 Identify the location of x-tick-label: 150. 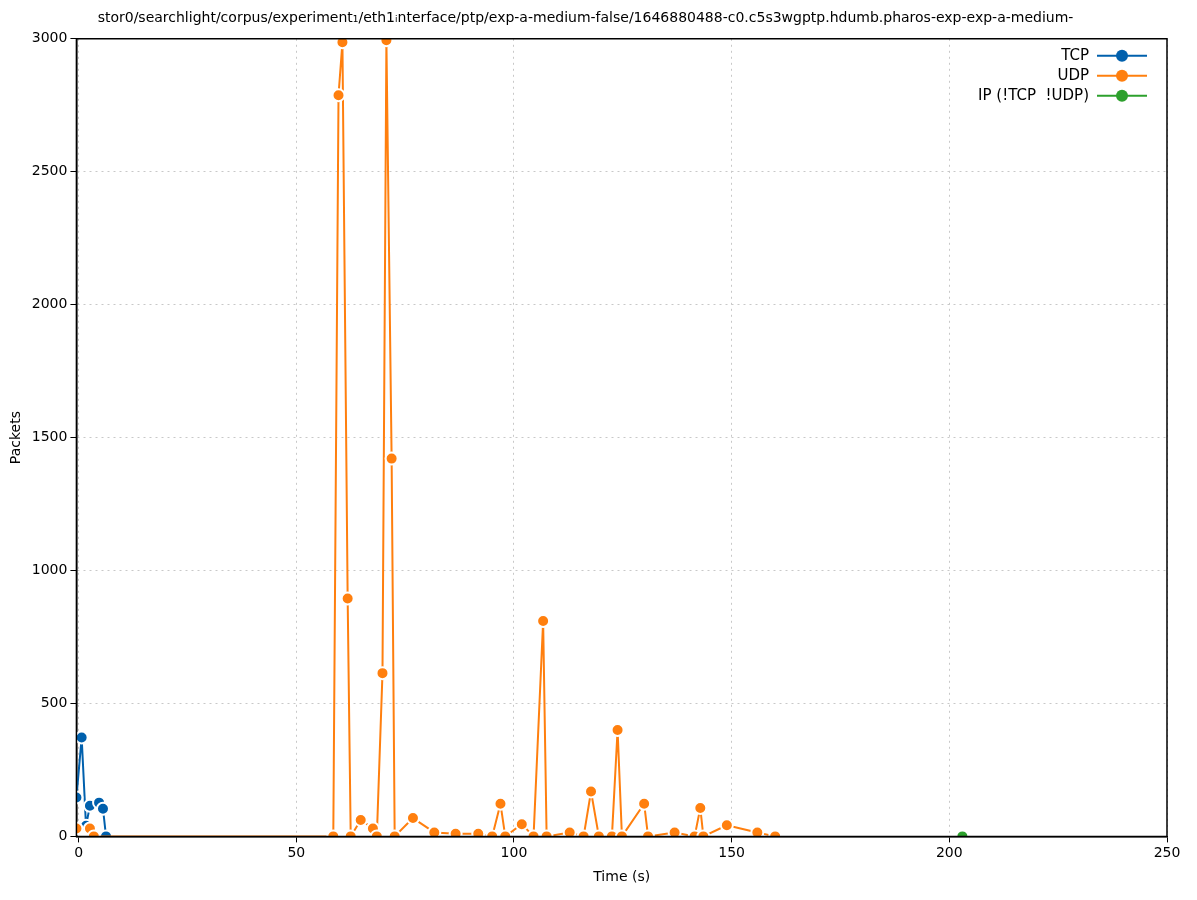
(732, 852).